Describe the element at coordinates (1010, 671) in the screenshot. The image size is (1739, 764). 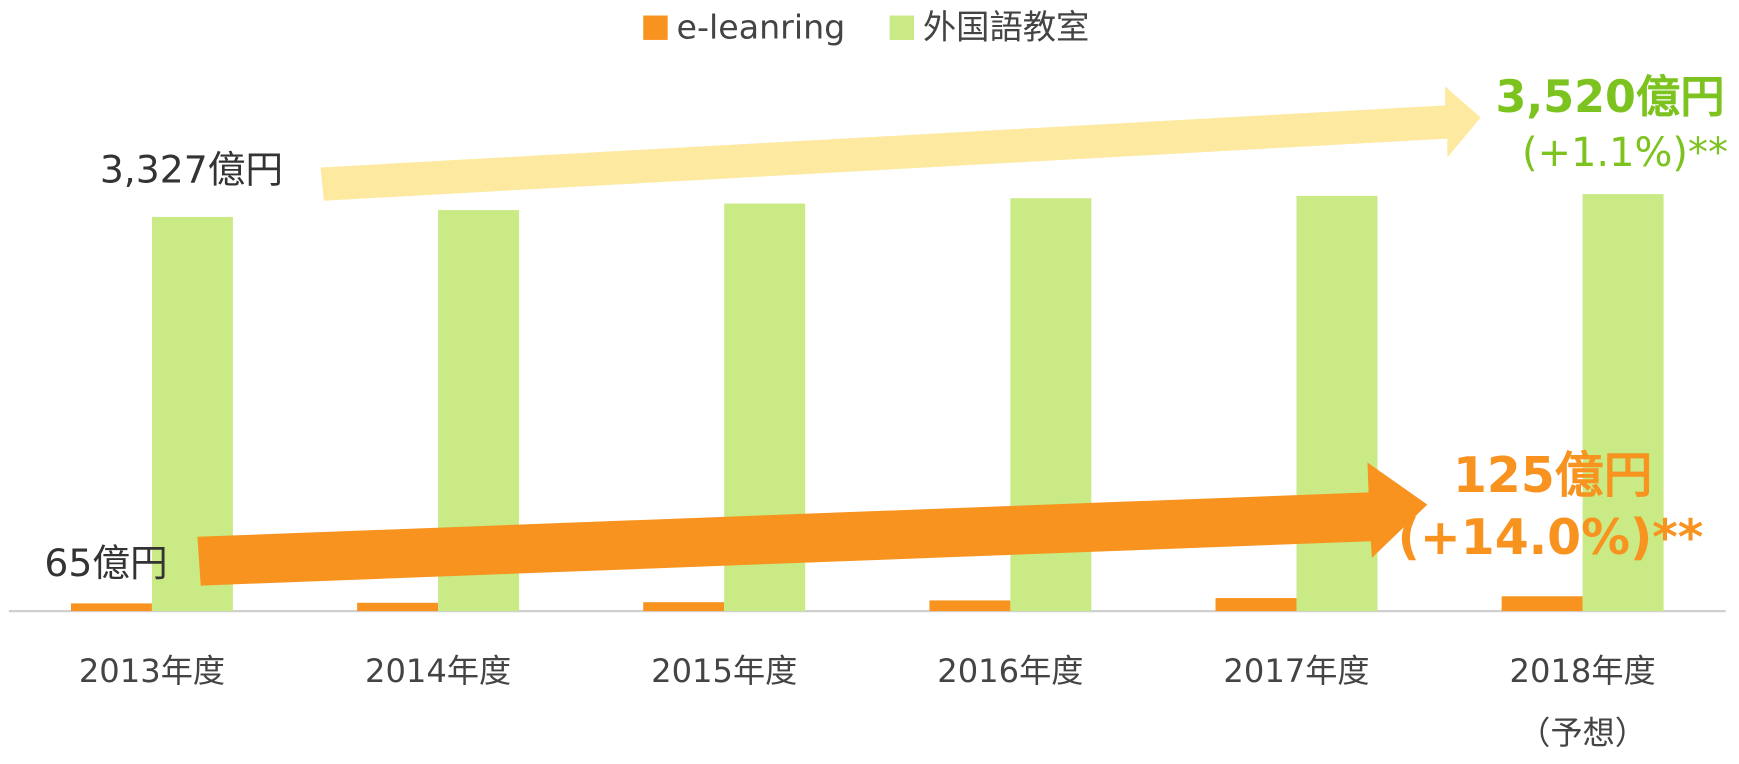
I see `x-tick-label: 2016年度` at that location.